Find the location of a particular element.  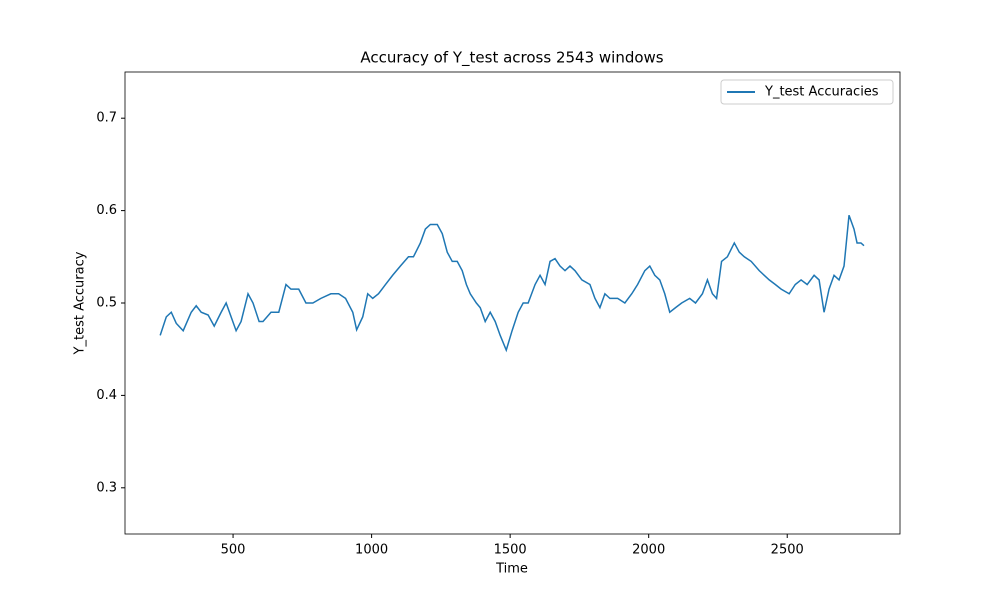

x-tick-label: 1500 is located at coordinates (510, 550).